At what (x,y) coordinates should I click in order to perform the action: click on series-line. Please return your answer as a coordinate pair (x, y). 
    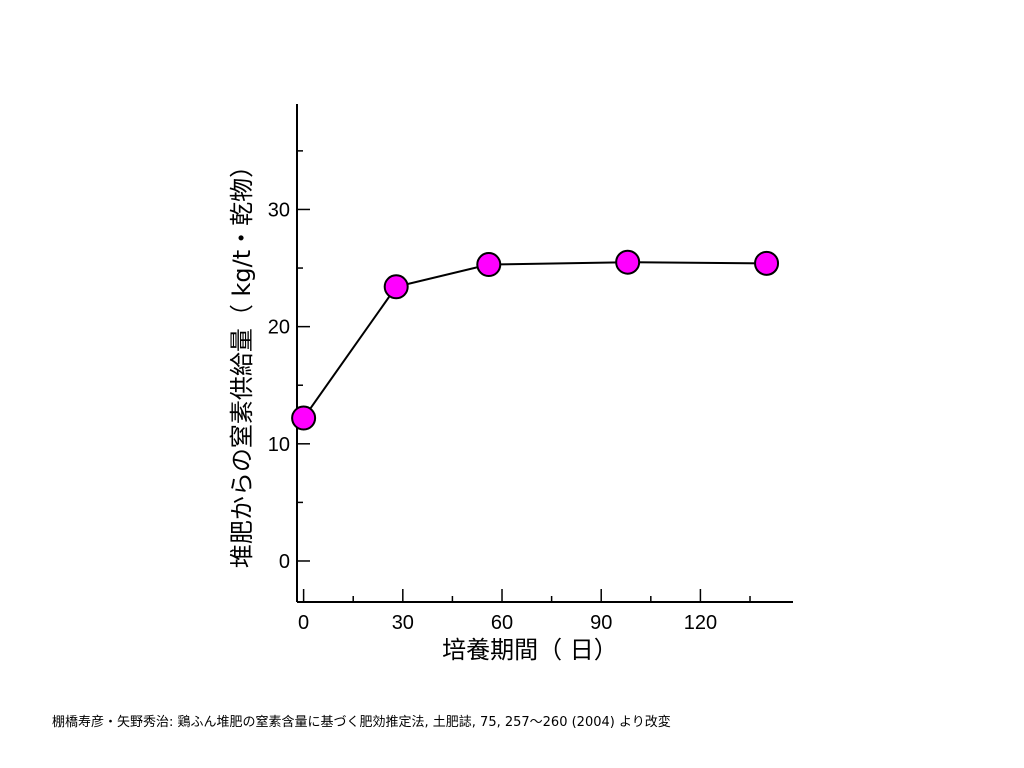
    Looking at the image, I should click on (534, 340).